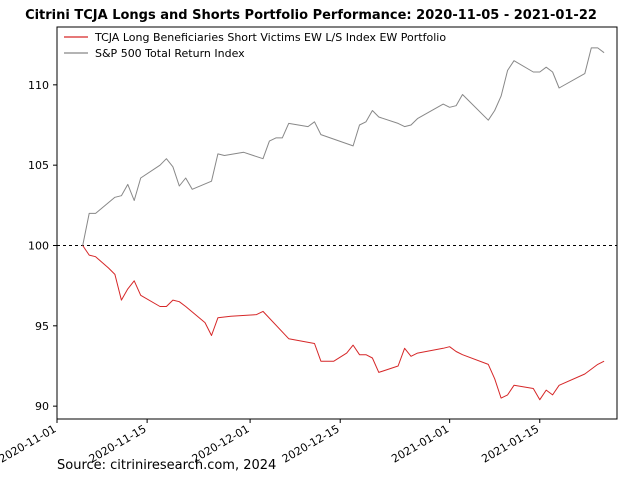 Image resolution: width=623 pixels, height=479 pixels. I want to click on y-tick-label: 100, so click(38, 245).